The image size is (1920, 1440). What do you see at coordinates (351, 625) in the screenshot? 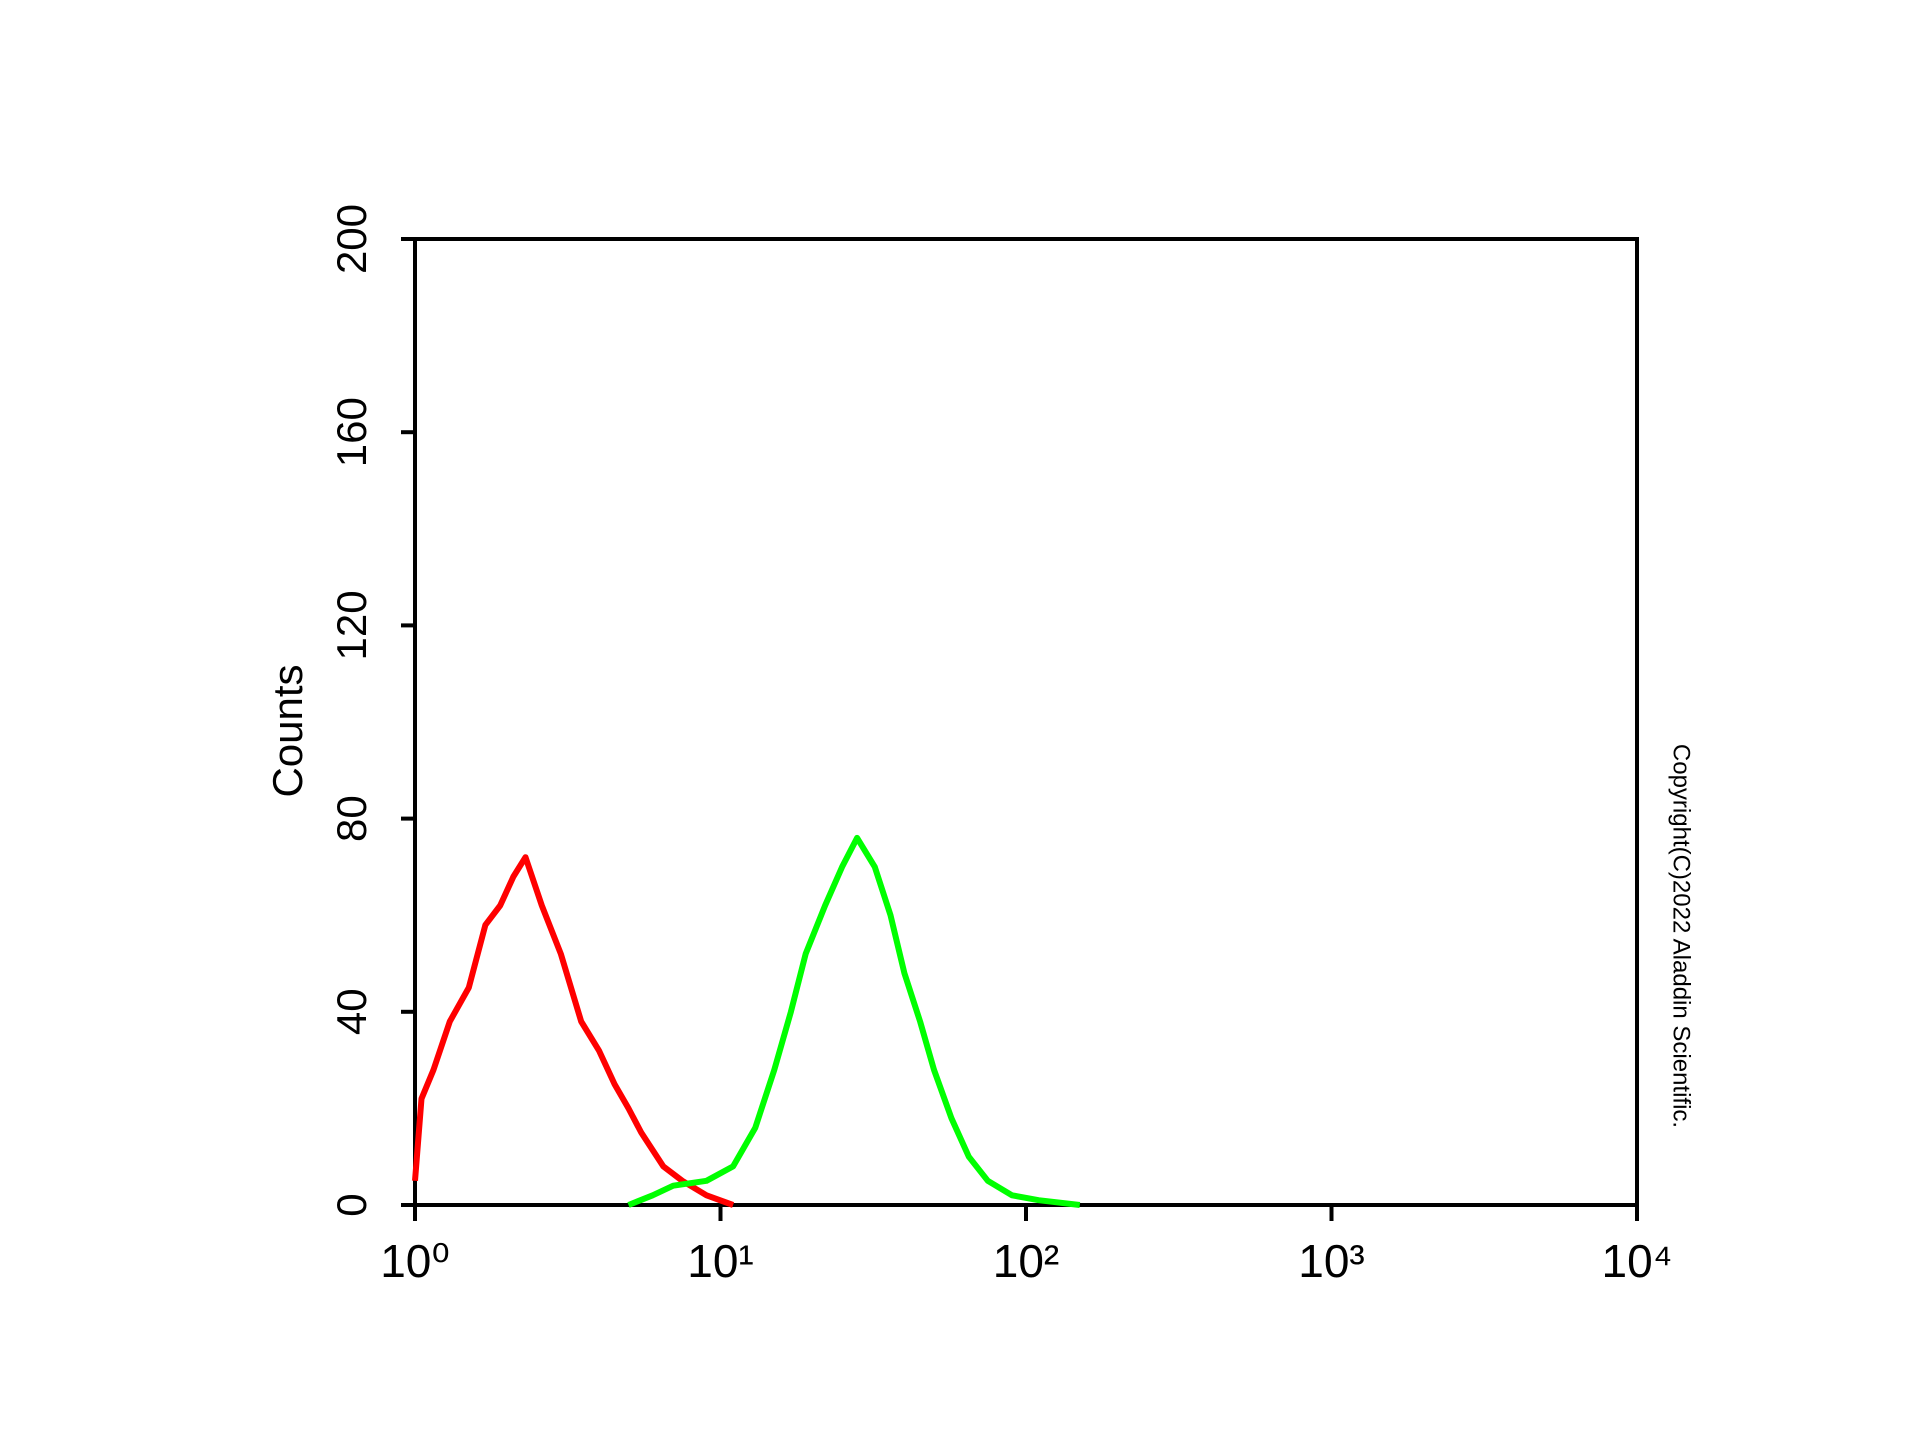
I see `y-tick-label: 120` at bounding box center [351, 625].